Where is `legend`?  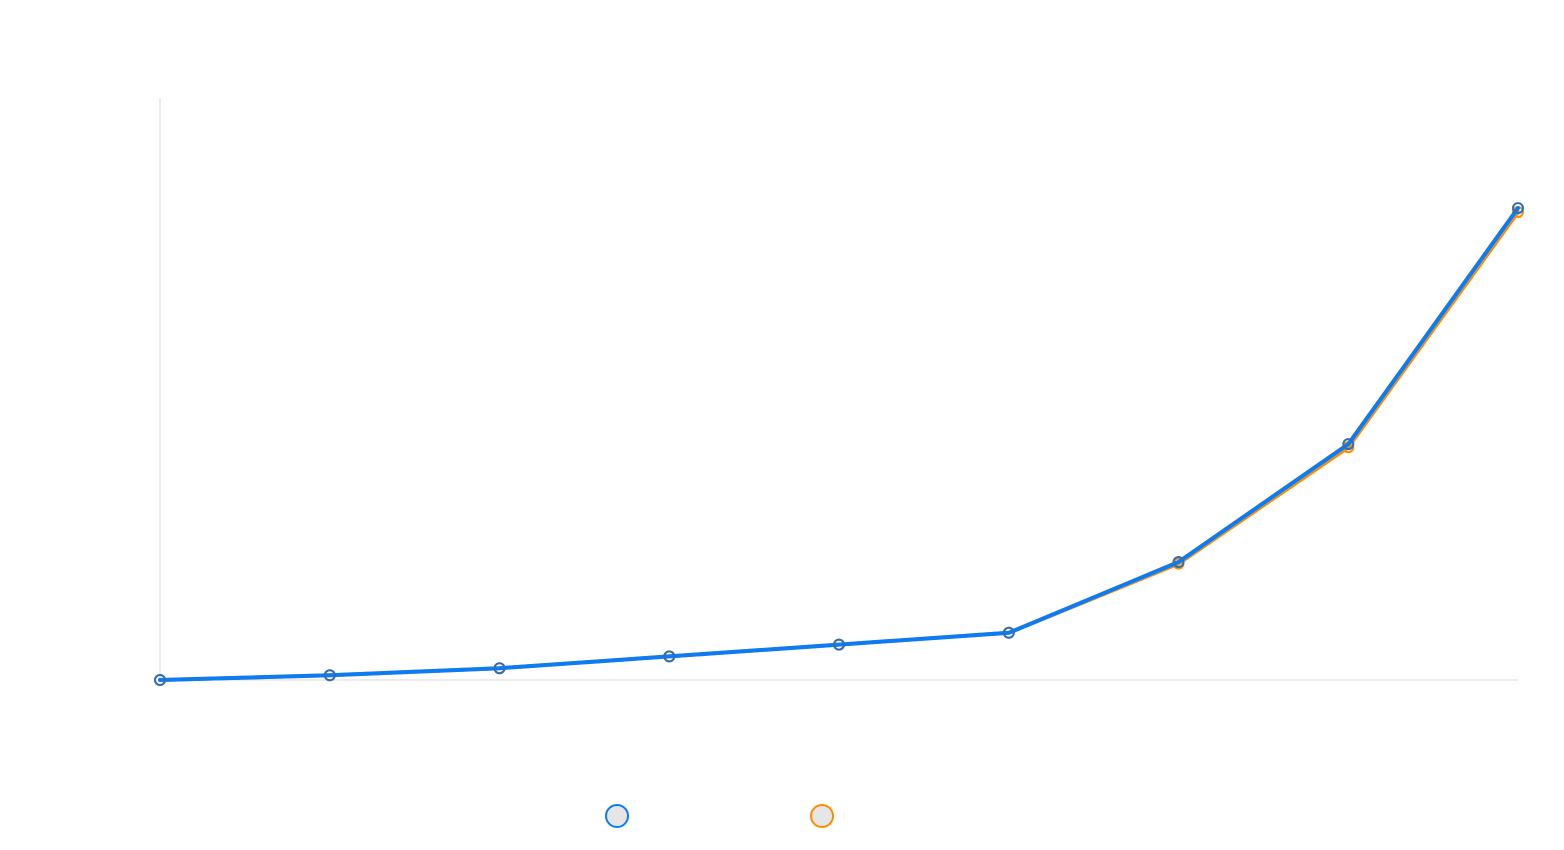 legend is located at coordinates (719, 816).